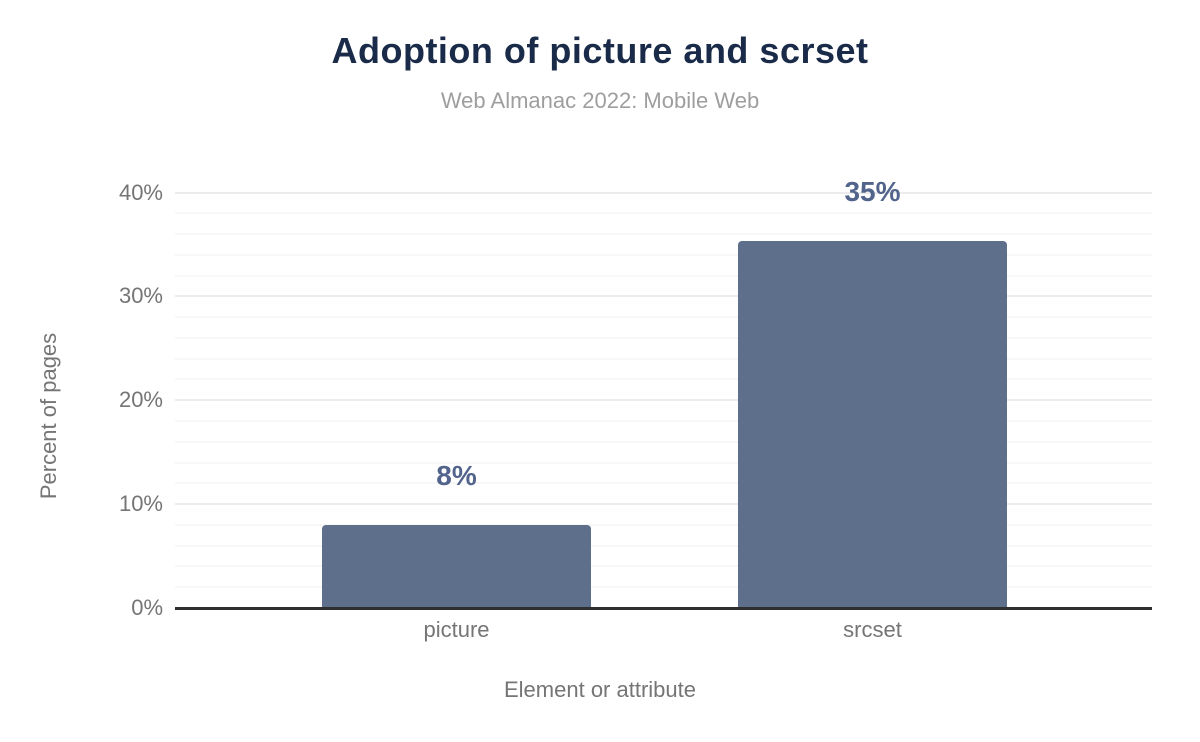  I want to click on value-label-picture: 8%, so click(456, 475).